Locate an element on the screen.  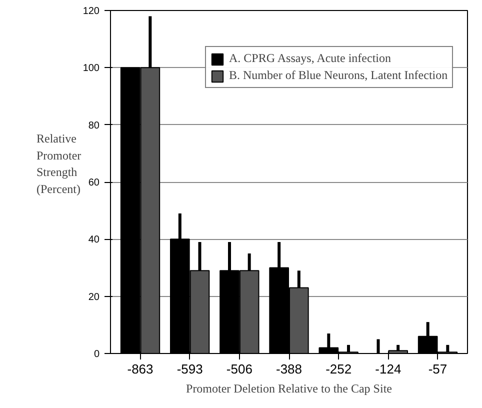
y-tick-label: 60 is located at coordinates (94, 183).